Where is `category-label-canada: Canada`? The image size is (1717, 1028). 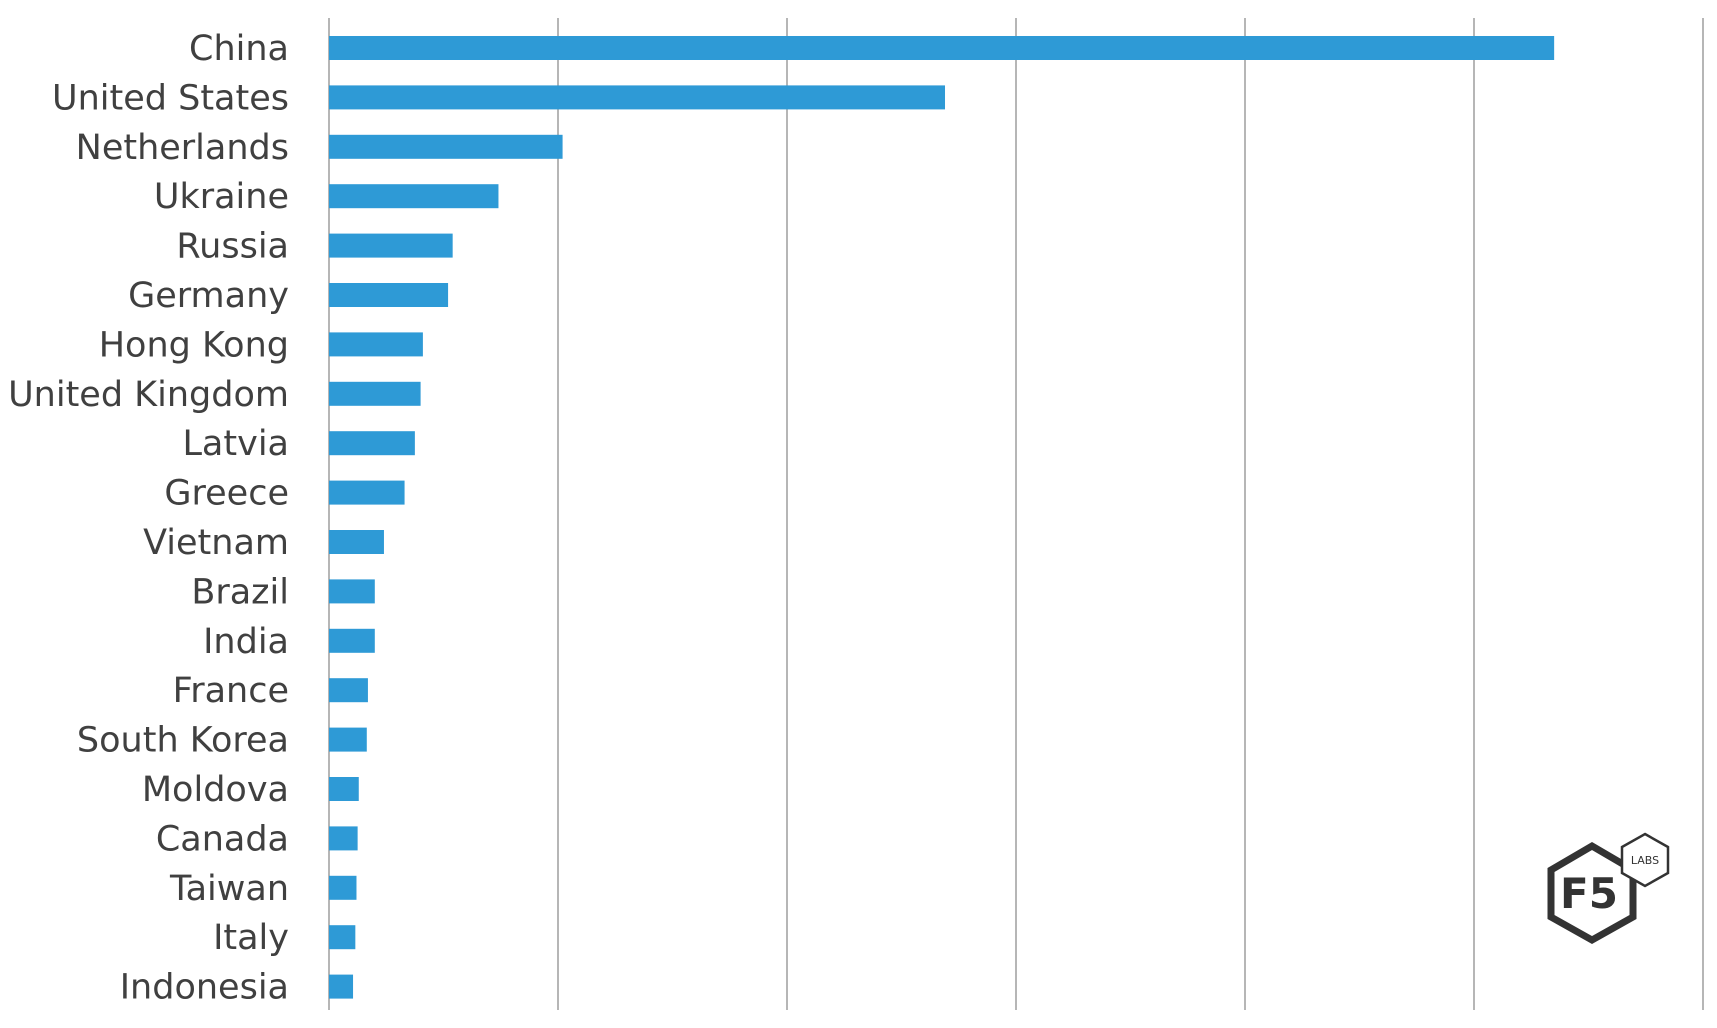
category-label-canada: Canada is located at coordinates (222, 839).